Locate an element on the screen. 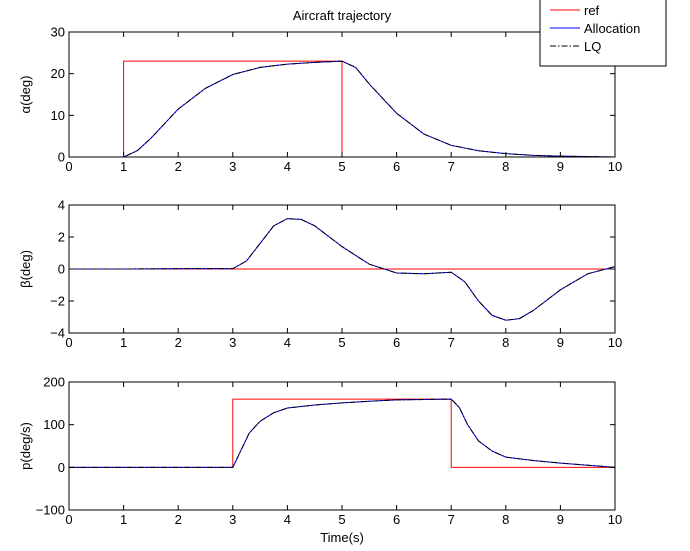  y-tick-label: 2 is located at coordinates (61, 237).